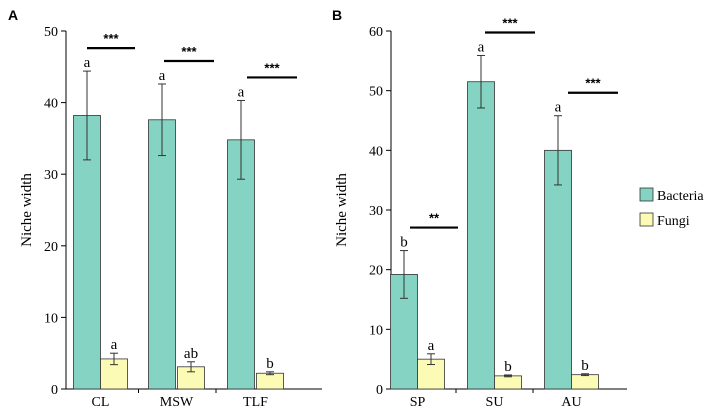  I want to click on legend-swatch-bacteria, so click(646, 194).